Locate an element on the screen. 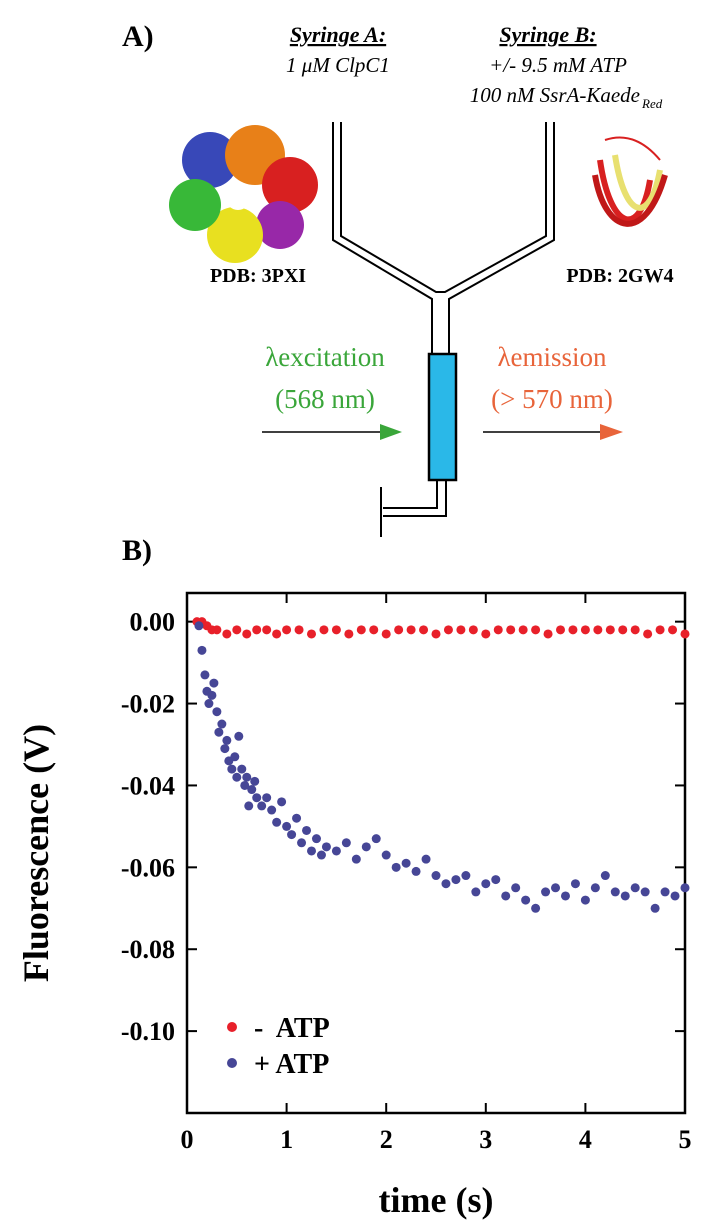 The width and height of the screenshot is (709, 1226). x-tick-label: 3 is located at coordinates (485, 1139).